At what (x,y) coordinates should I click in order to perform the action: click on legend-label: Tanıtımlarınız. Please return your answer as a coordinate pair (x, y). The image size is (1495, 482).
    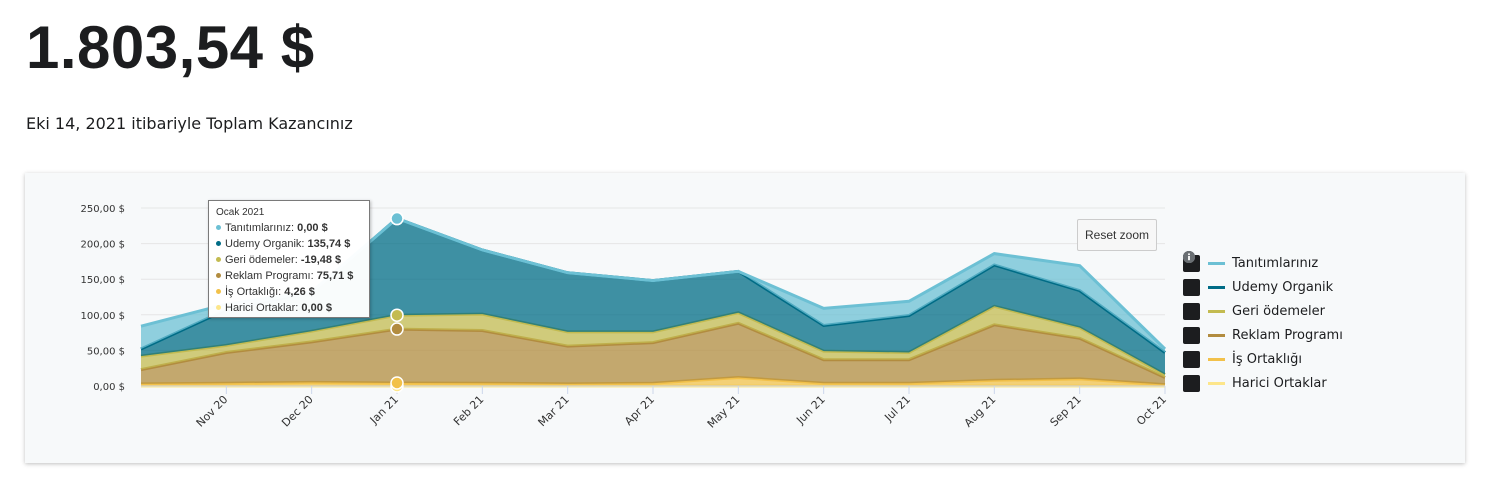
    Looking at the image, I should click on (1275, 263).